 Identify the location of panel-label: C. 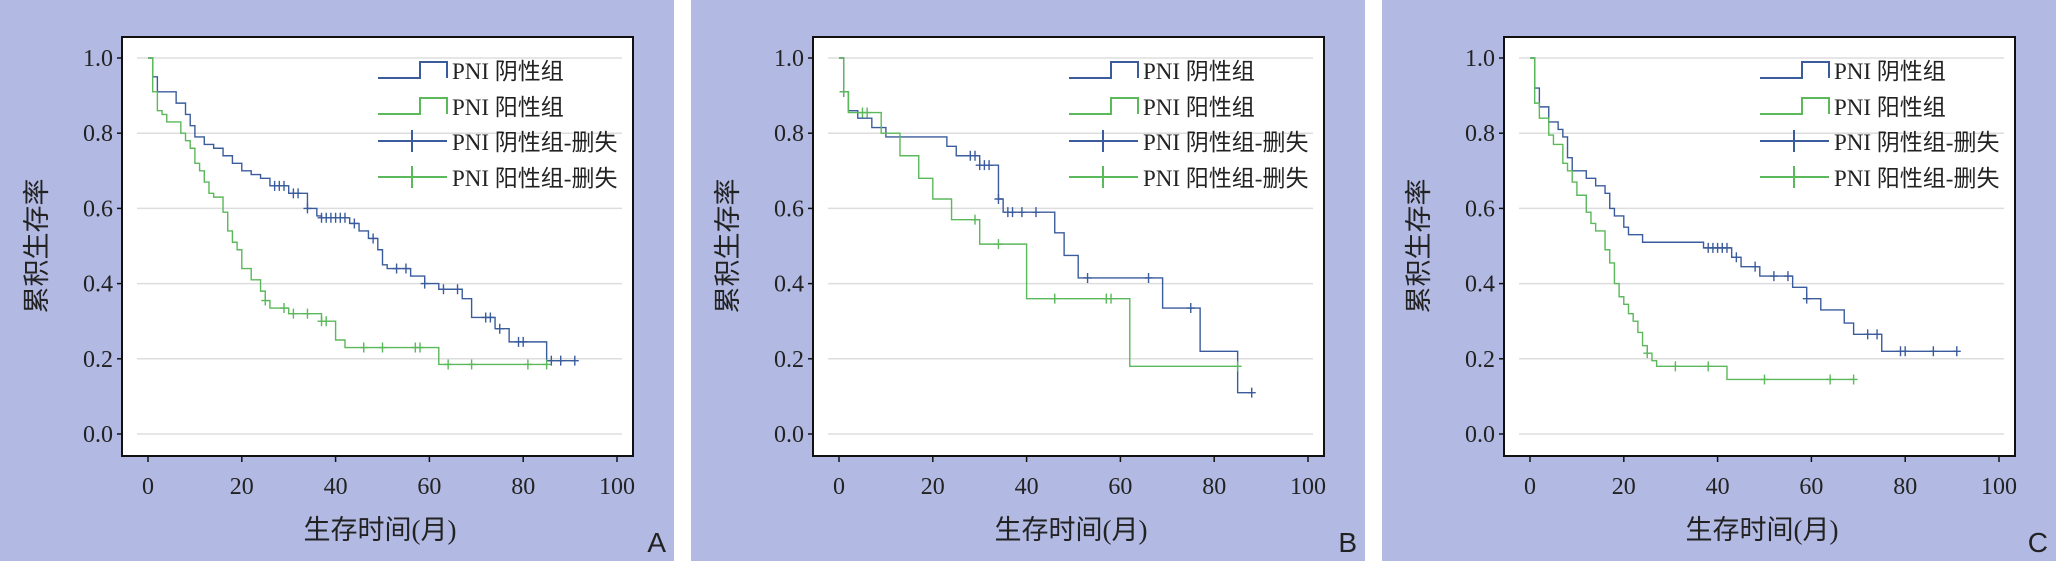
(2038, 542).